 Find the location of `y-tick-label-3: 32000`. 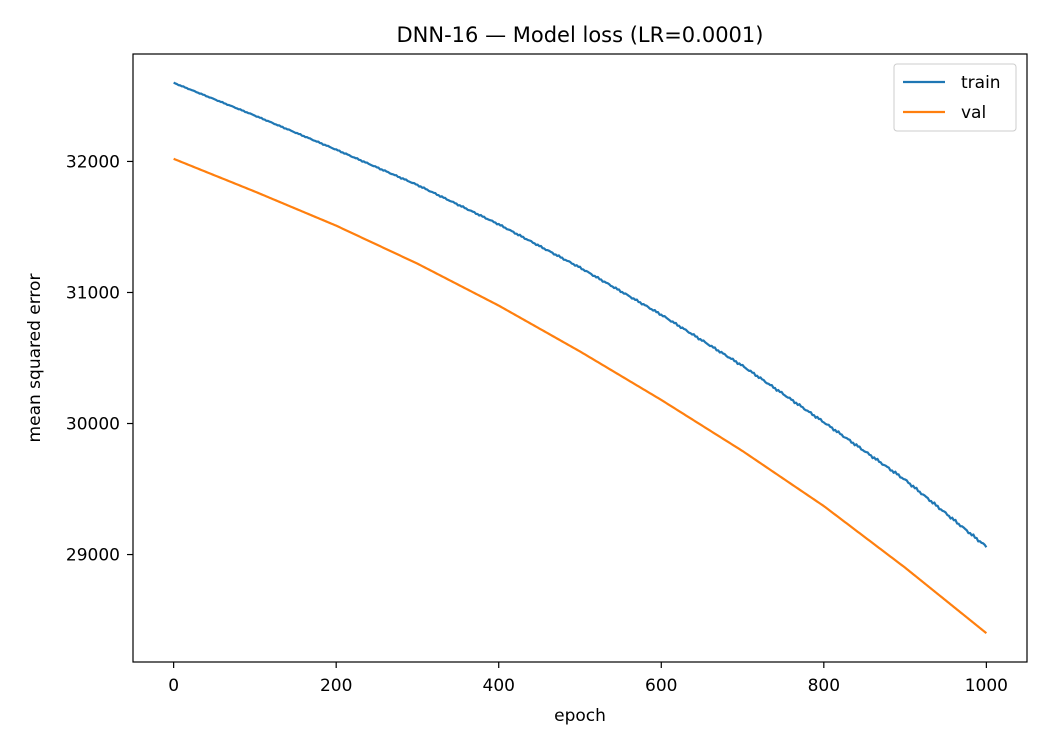

y-tick-label-3: 32000 is located at coordinates (93, 162).